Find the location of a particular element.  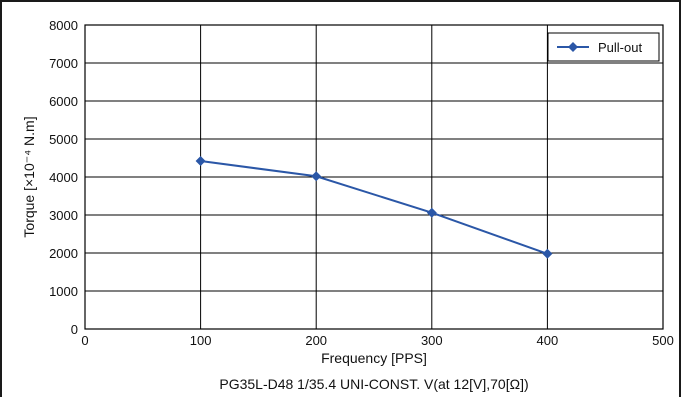

y-axis-label: Torque [×10⁻⁴ N.m] is located at coordinates (29, 176).